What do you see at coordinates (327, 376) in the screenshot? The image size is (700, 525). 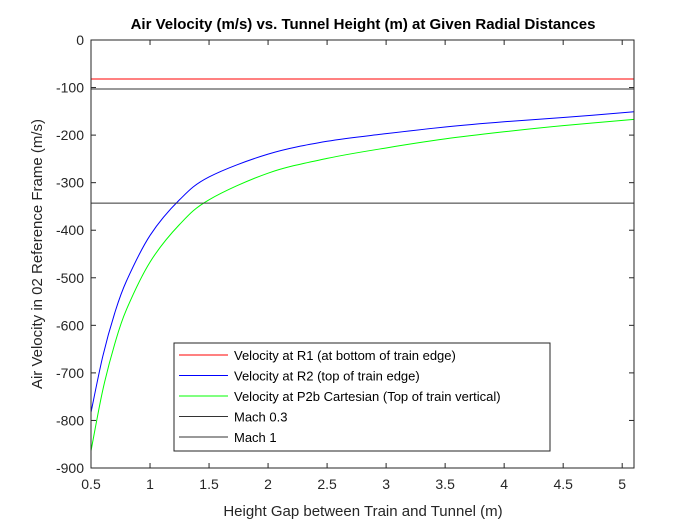 I see `legend-entry-label: Velocity at R2 (top of train edge)` at bounding box center [327, 376].